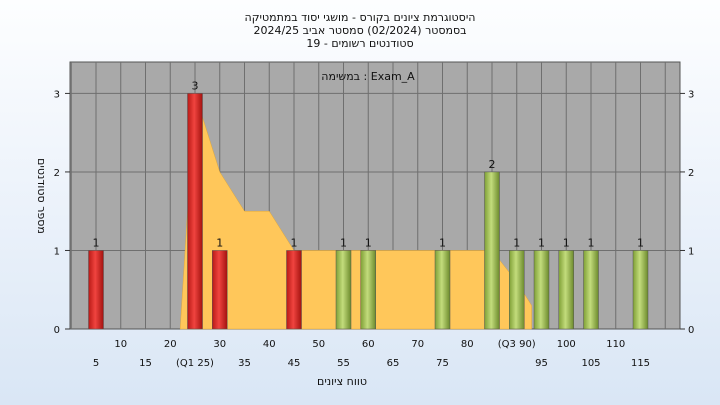 The width and height of the screenshot is (720, 405). What do you see at coordinates (442, 363) in the screenshot?
I see `x-tick-label: 75` at bounding box center [442, 363].